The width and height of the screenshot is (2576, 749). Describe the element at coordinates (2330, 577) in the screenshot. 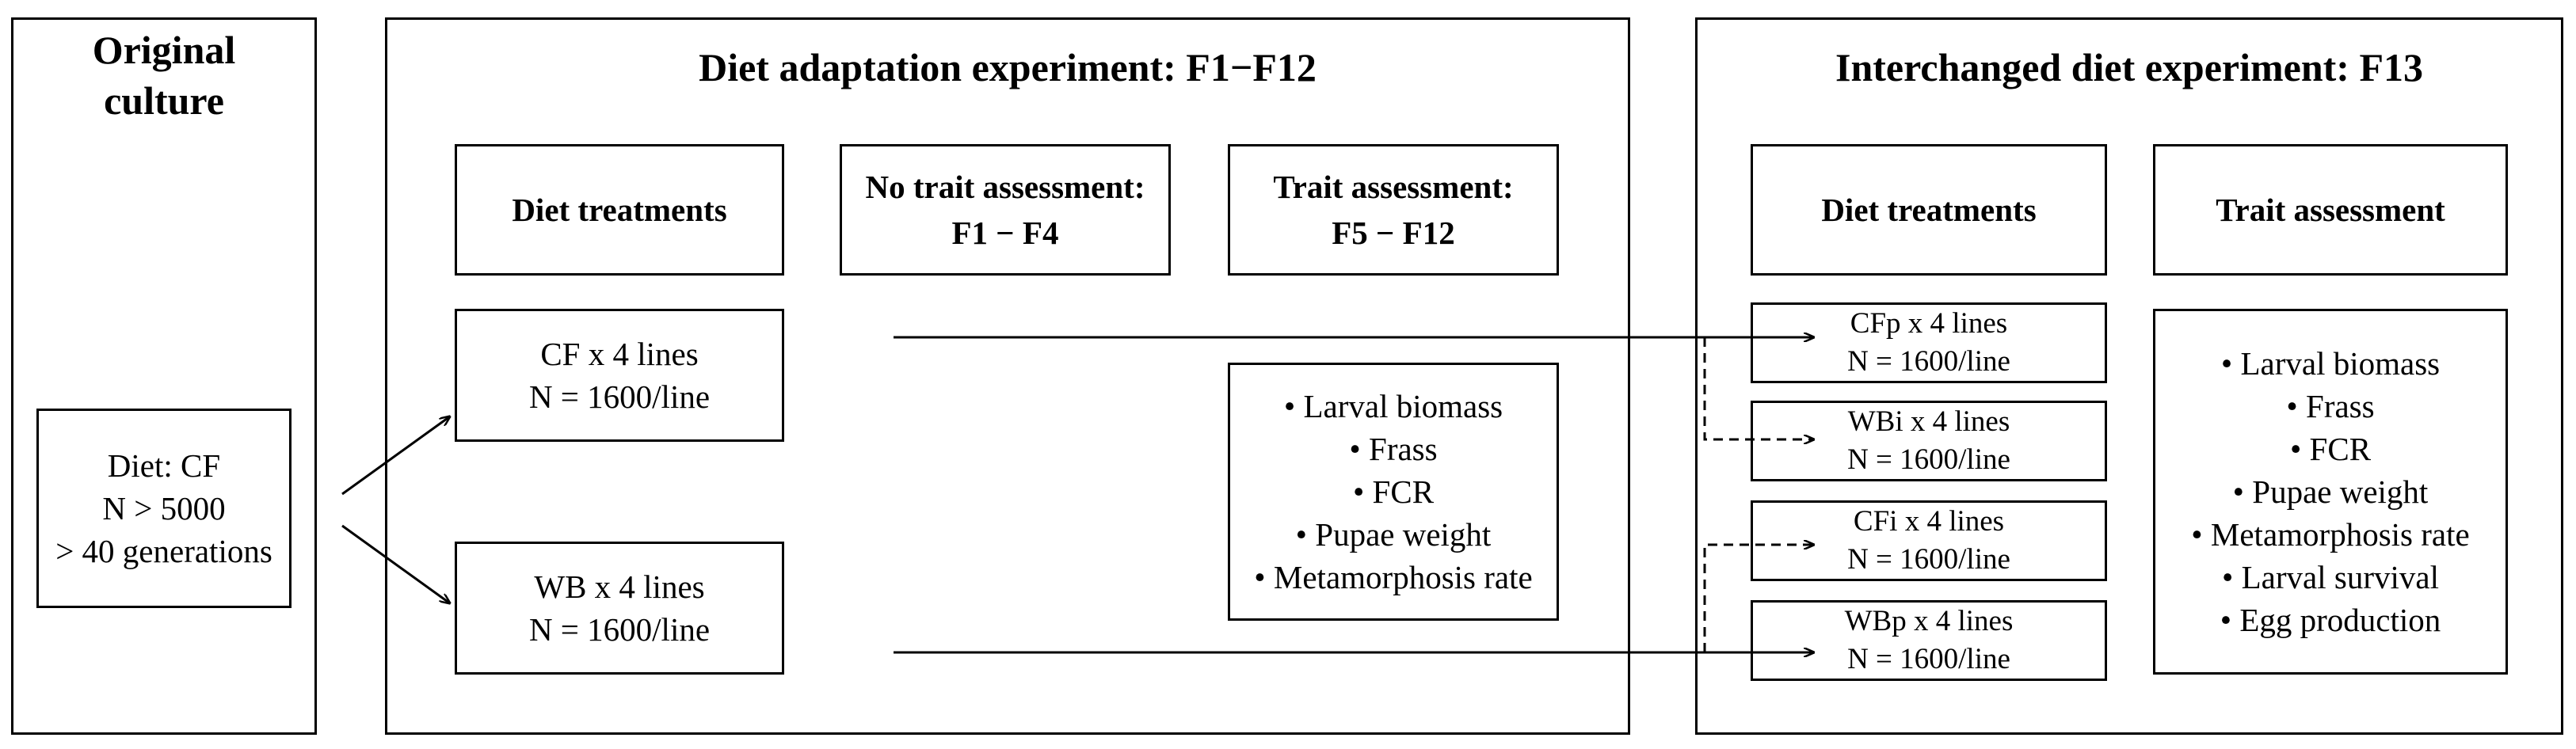

I see `trait-item: Larval survival` at that location.